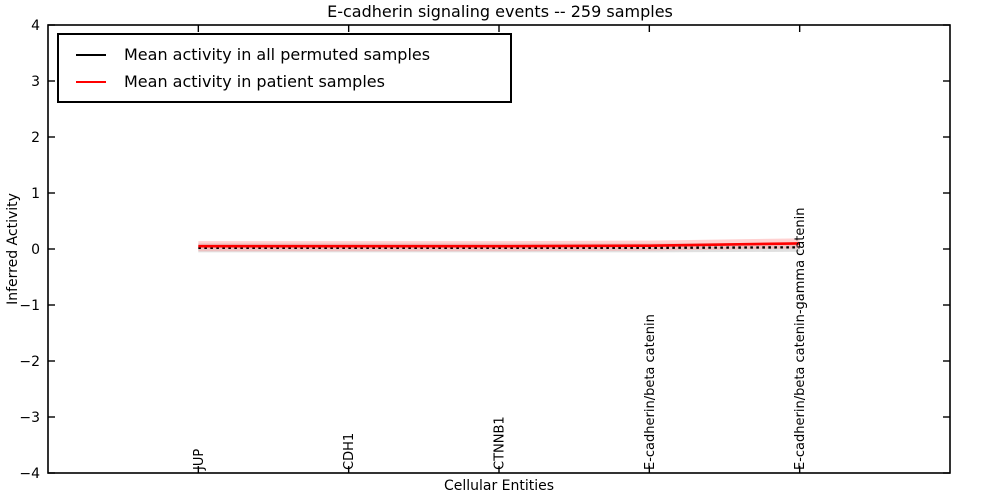  Describe the element at coordinates (91, 81) in the screenshot. I see `legend-line-patient-icon` at that location.